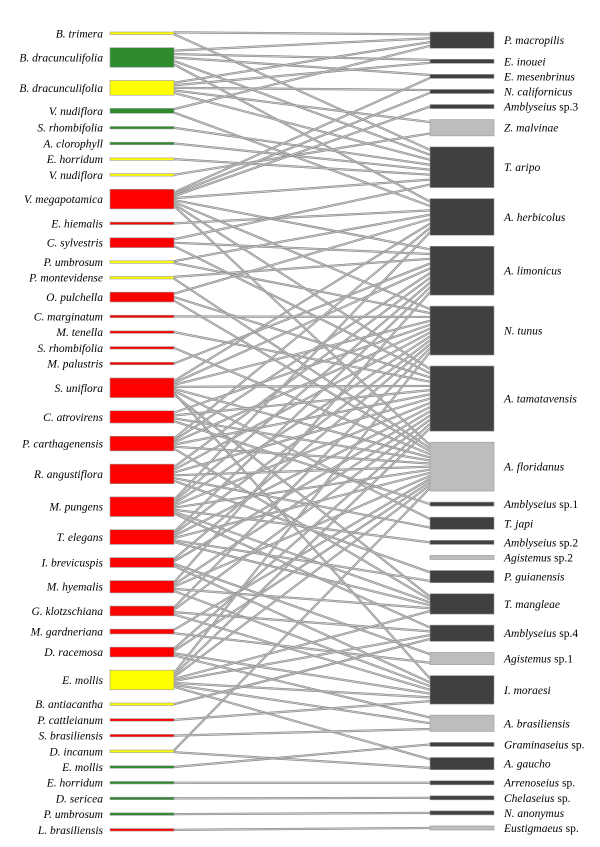 The width and height of the screenshot is (600, 847). Describe the element at coordinates (532, 605) in the screenshot. I see `mite-label: T. mangleae` at that location.